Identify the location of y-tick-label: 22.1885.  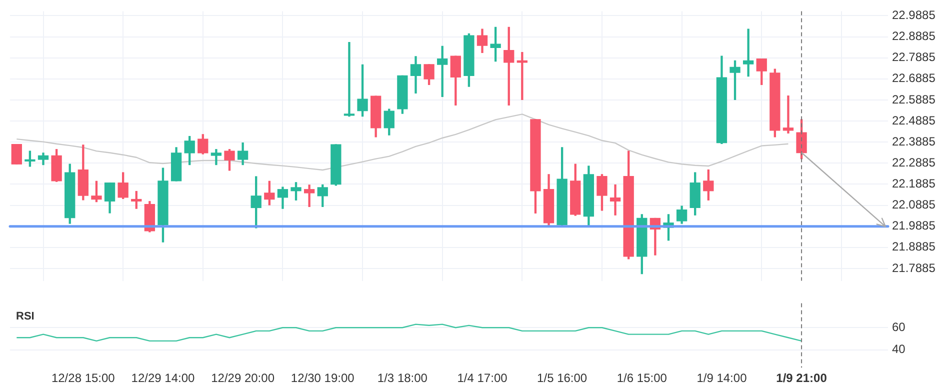
(914, 183).